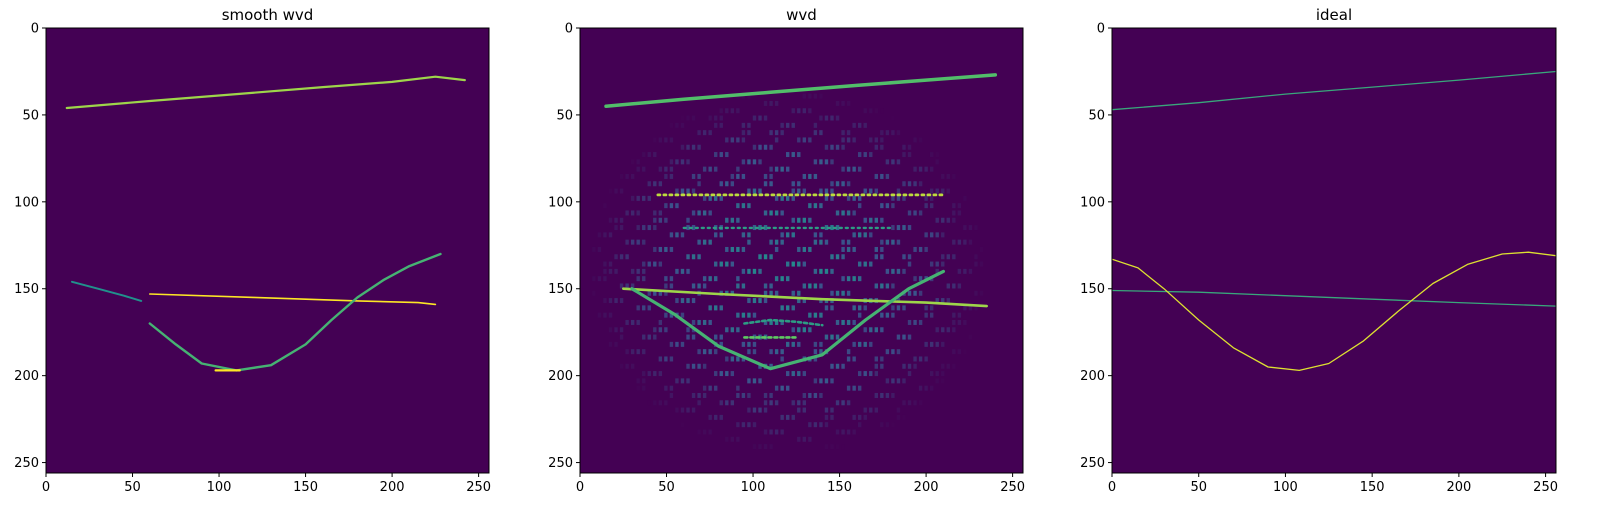  I want to click on x-tick-label: 250, so click(1545, 487).